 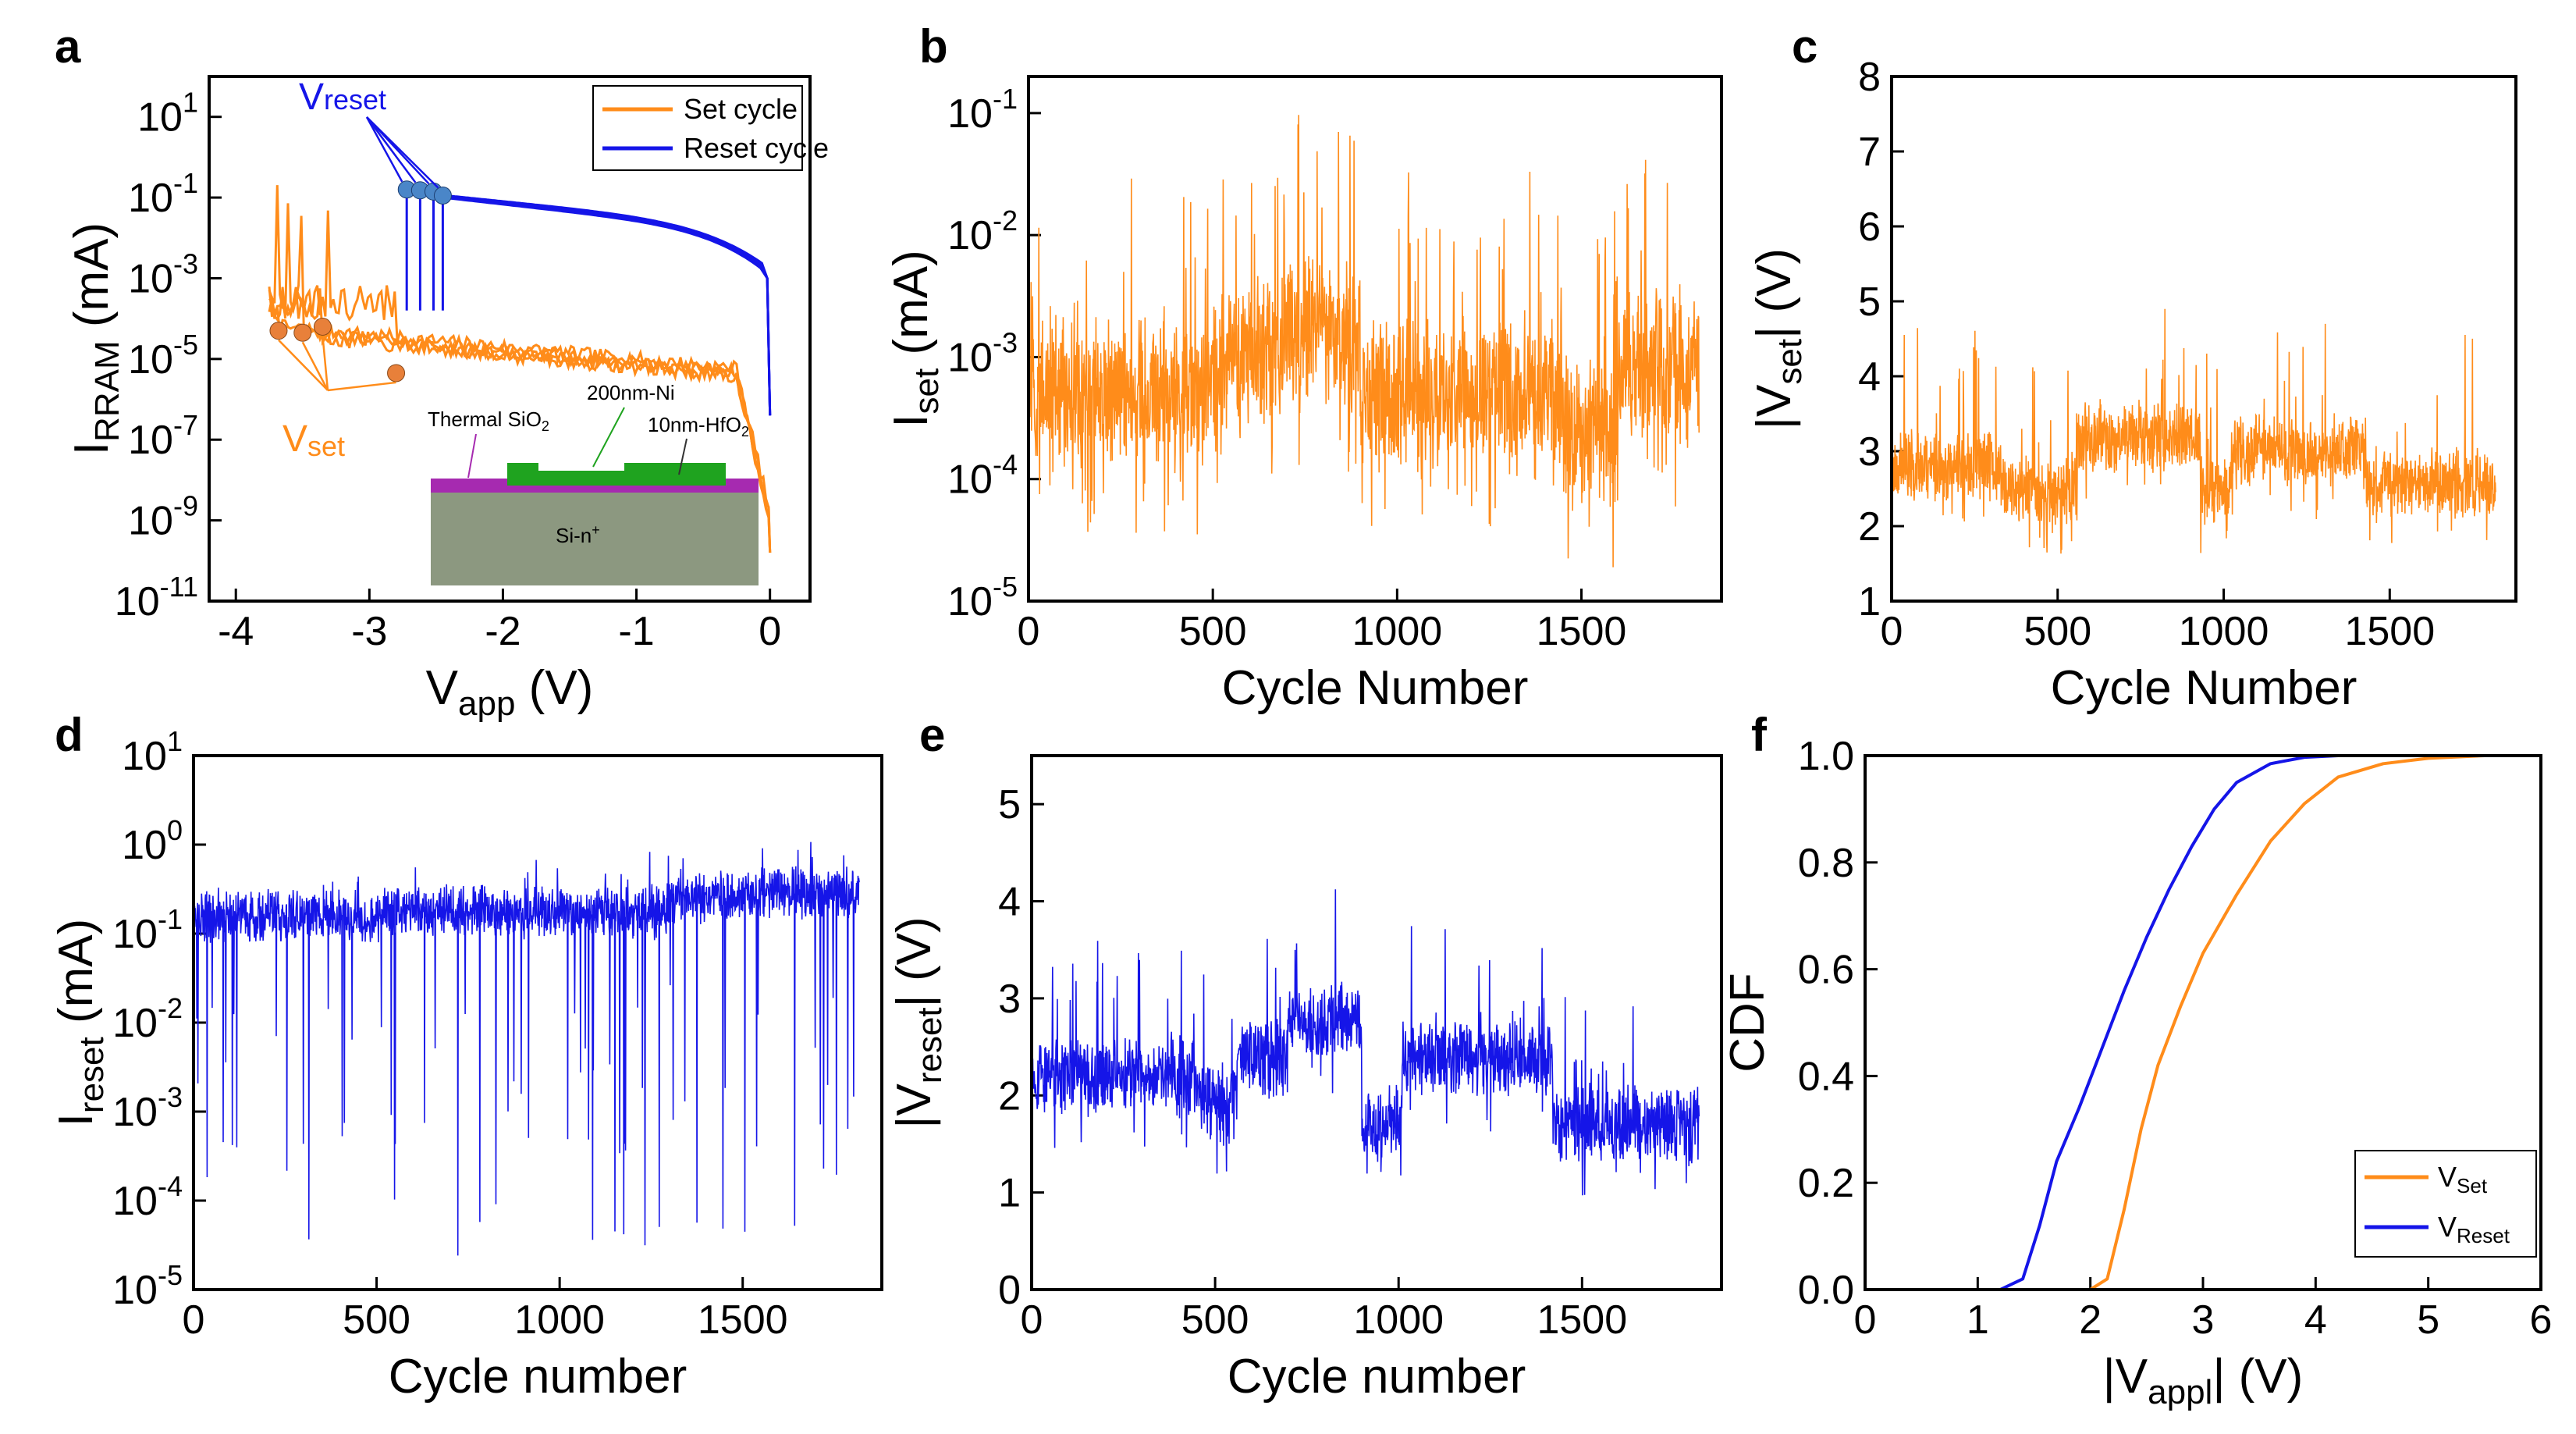 What do you see at coordinates (698, 426) in the screenshot?
I see `inset-hfo2-label: 10nm-HfO2` at bounding box center [698, 426].